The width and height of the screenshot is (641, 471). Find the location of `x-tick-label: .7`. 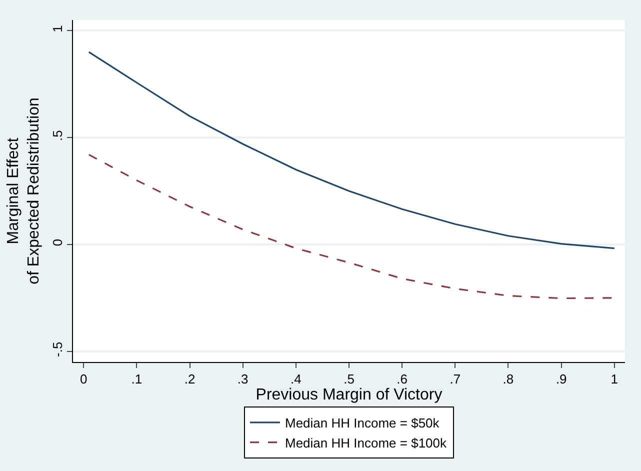

x-tick-label: .7 is located at coordinates (455, 379).